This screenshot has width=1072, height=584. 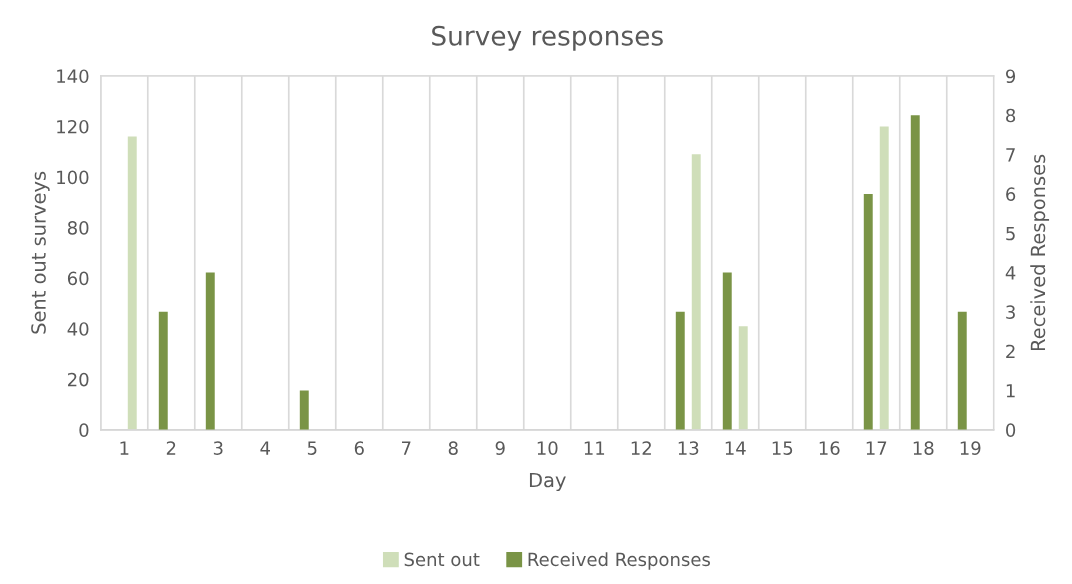 What do you see at coordinates (547, 448) in the screenshot?
I see `x-tick-label: 10` at bounding box center [547, 448].